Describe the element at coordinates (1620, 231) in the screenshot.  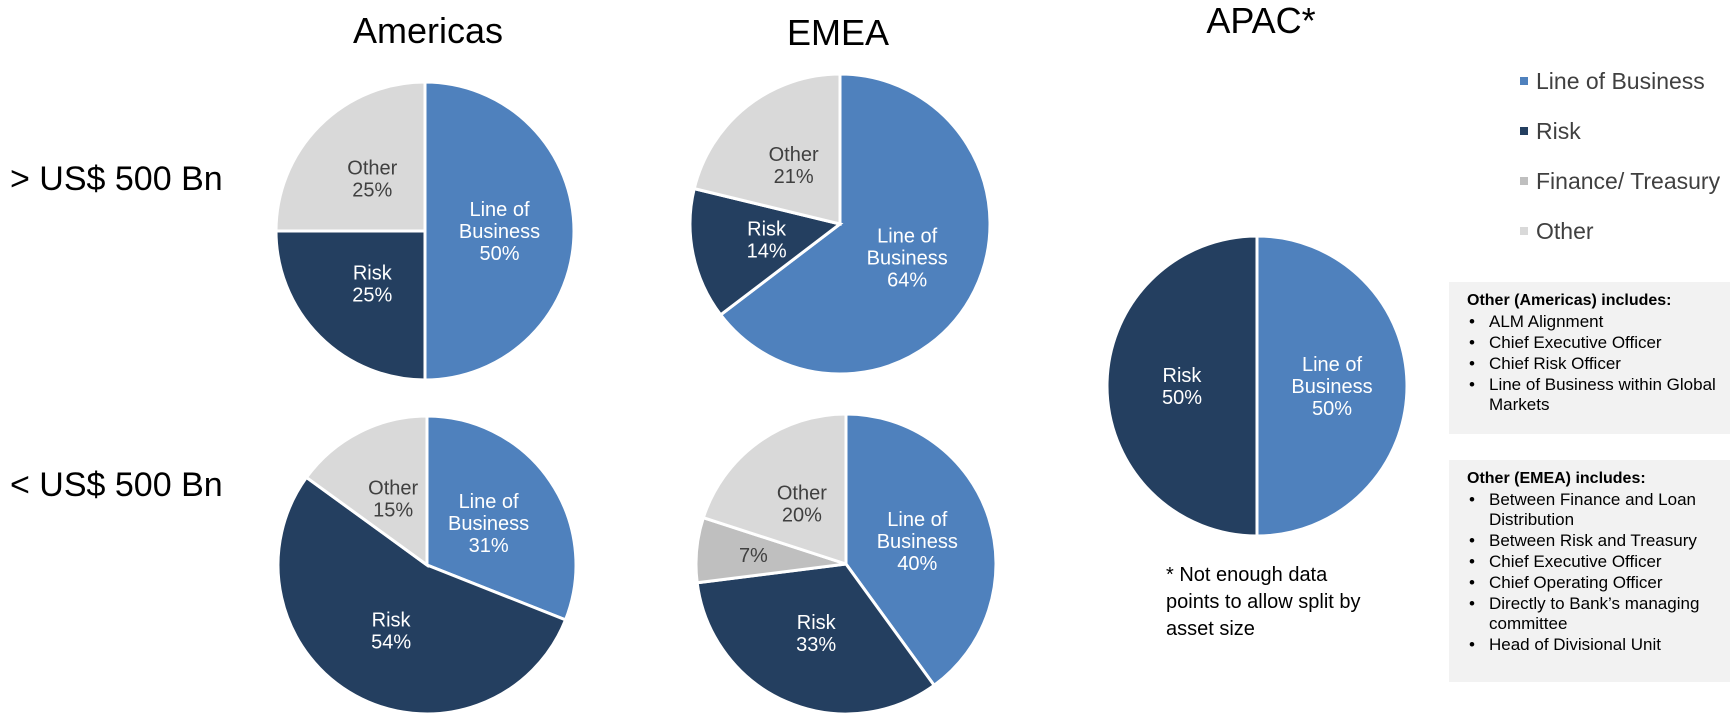
I see `legend-item-other: Other` at that location.